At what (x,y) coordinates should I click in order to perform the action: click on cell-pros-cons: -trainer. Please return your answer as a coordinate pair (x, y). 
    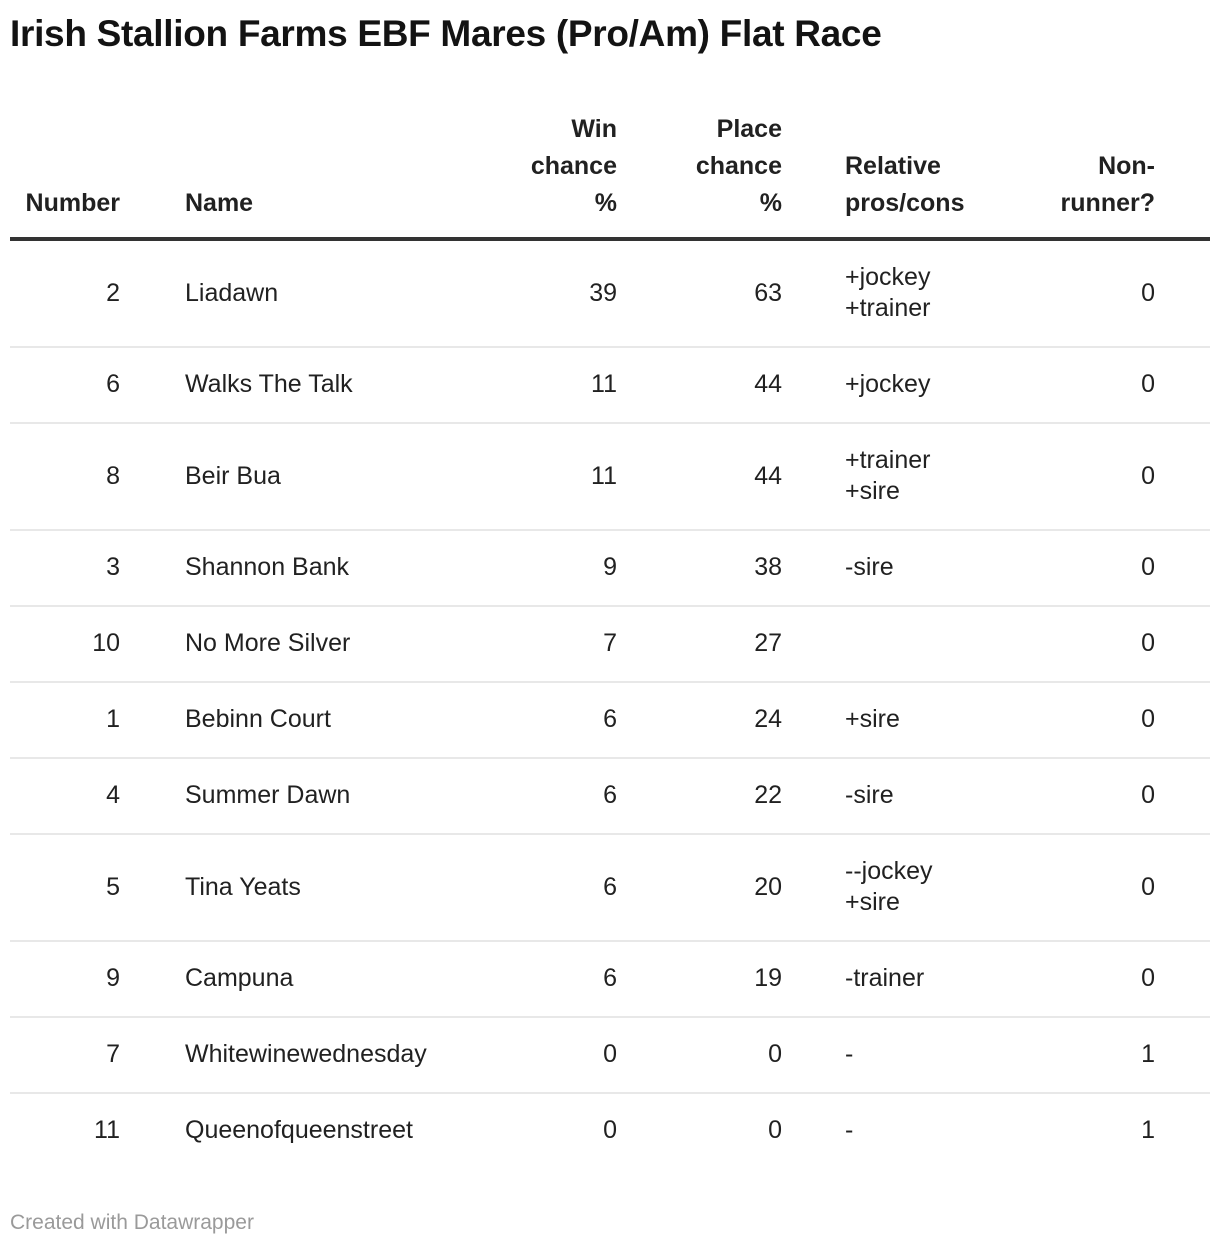
    Looking at the image, I should click on (912, 978).